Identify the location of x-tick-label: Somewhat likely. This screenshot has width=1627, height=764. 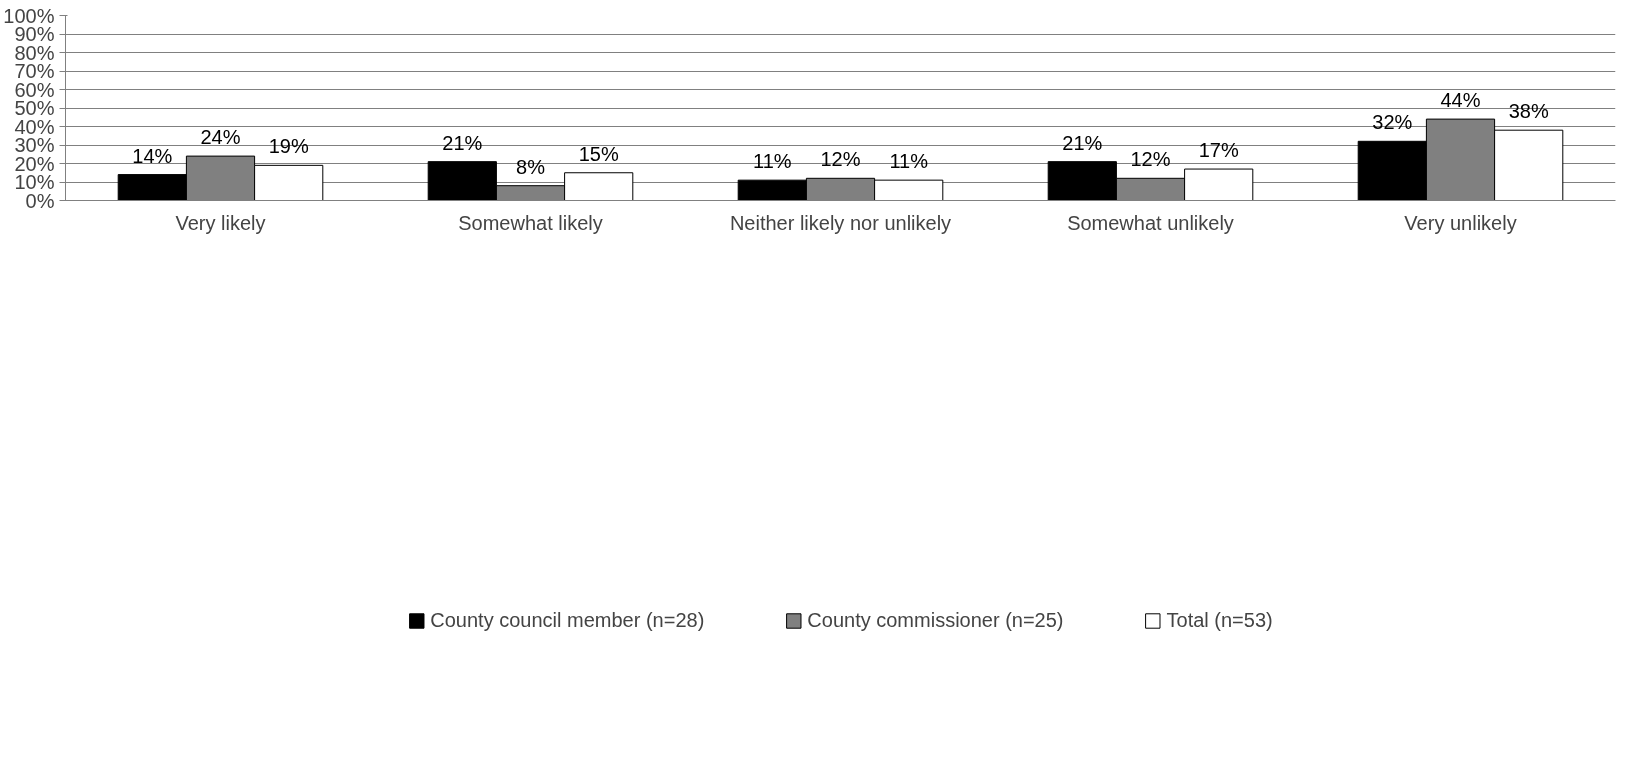
(530, 222).